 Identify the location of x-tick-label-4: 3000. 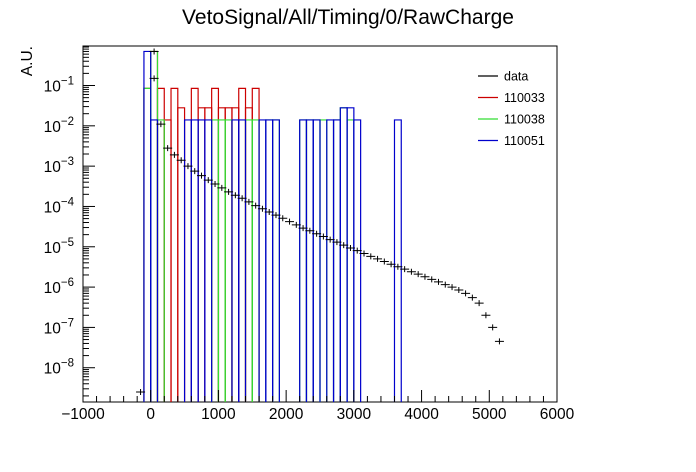
(354, 414).